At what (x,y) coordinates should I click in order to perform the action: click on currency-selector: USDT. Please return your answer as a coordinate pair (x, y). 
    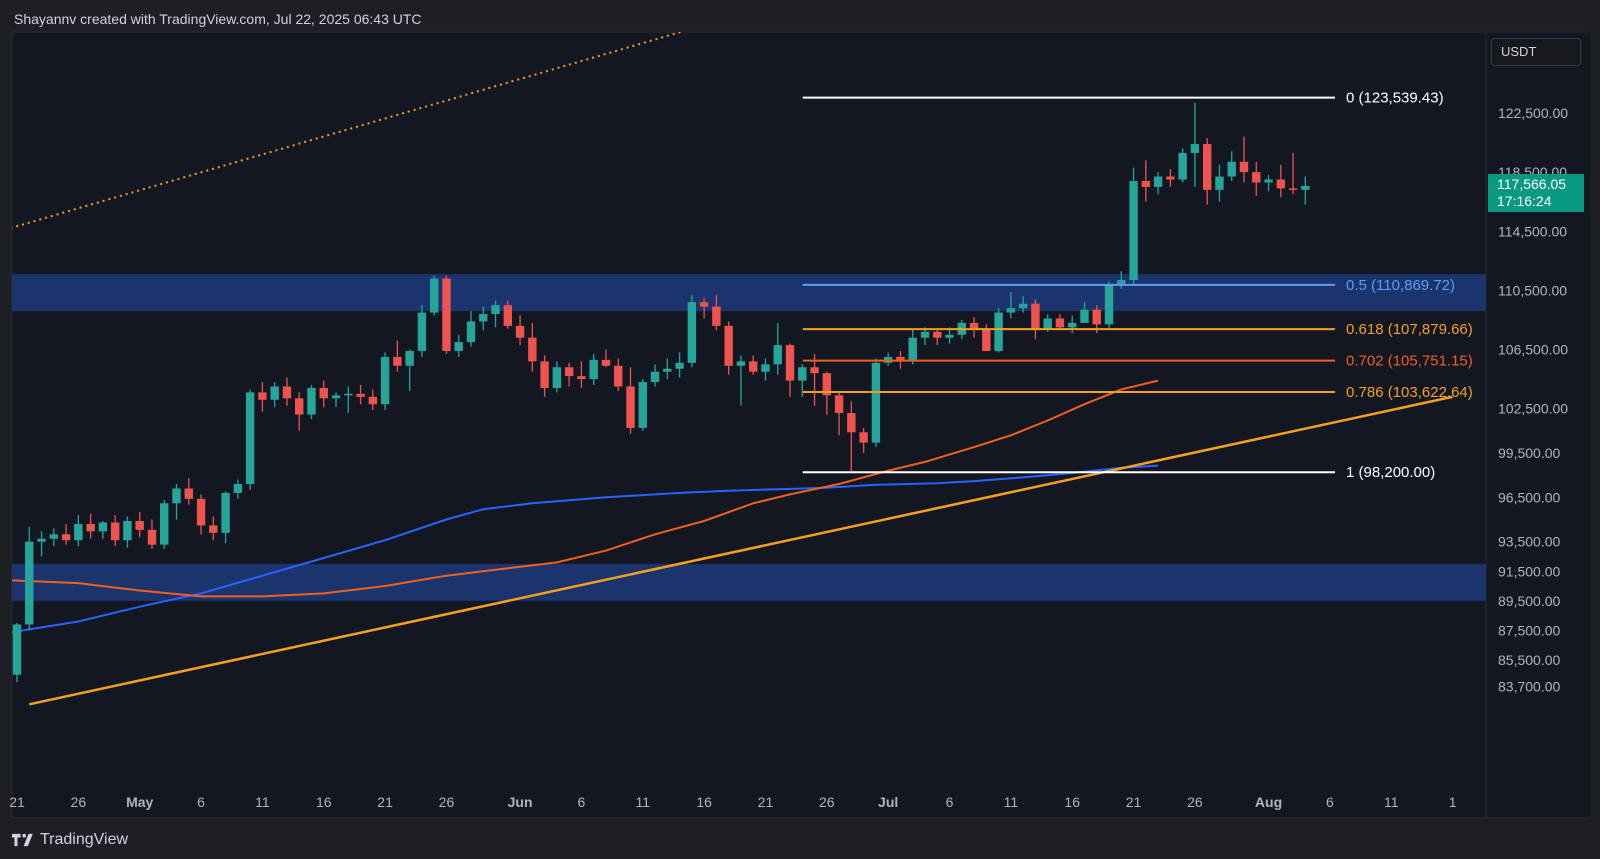
    Looking at the image, I should click on (1536, 52).